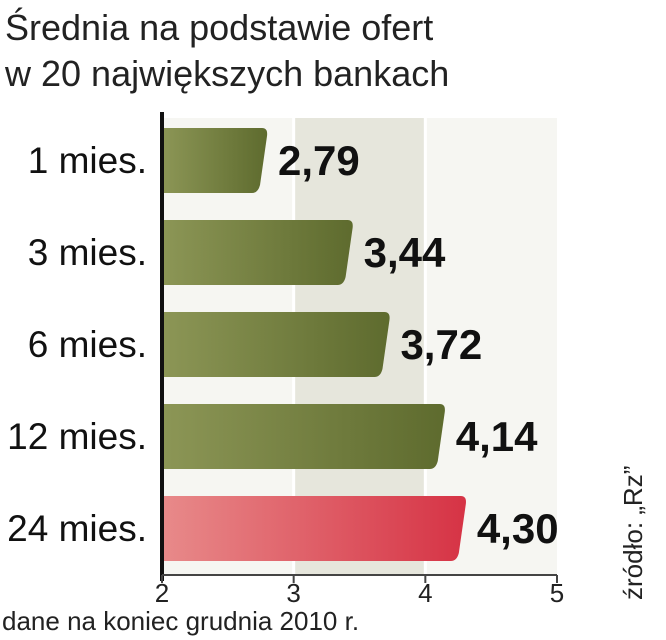 This screenshot has height=640, width=666. Describe the element at coordinates (77, 528) in the screenshot. I see `category-label: 24 mies.` at that location.